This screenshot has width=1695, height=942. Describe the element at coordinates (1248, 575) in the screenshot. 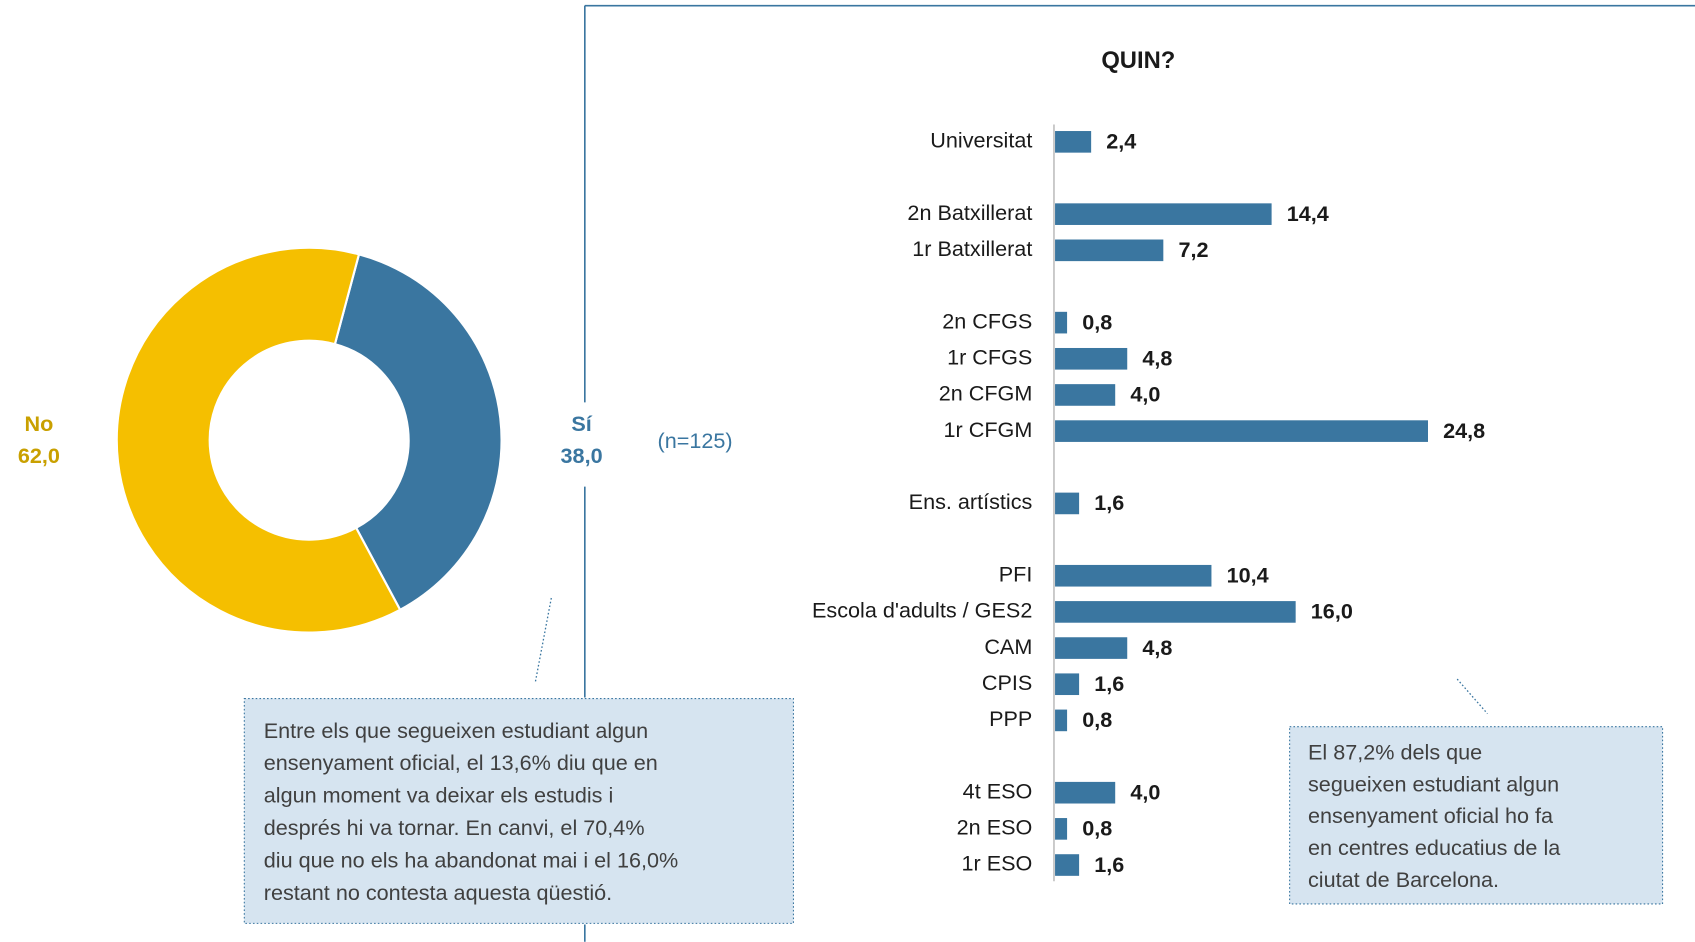

I see `data-label: 10,4` at that location.